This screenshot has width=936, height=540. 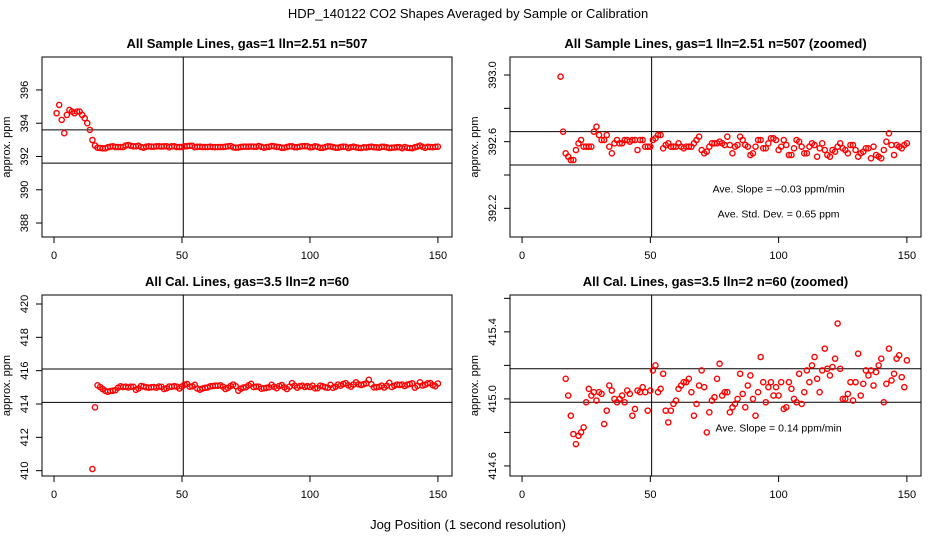 I want to click on x-tick-label: 150, so click(x=438, y=495).